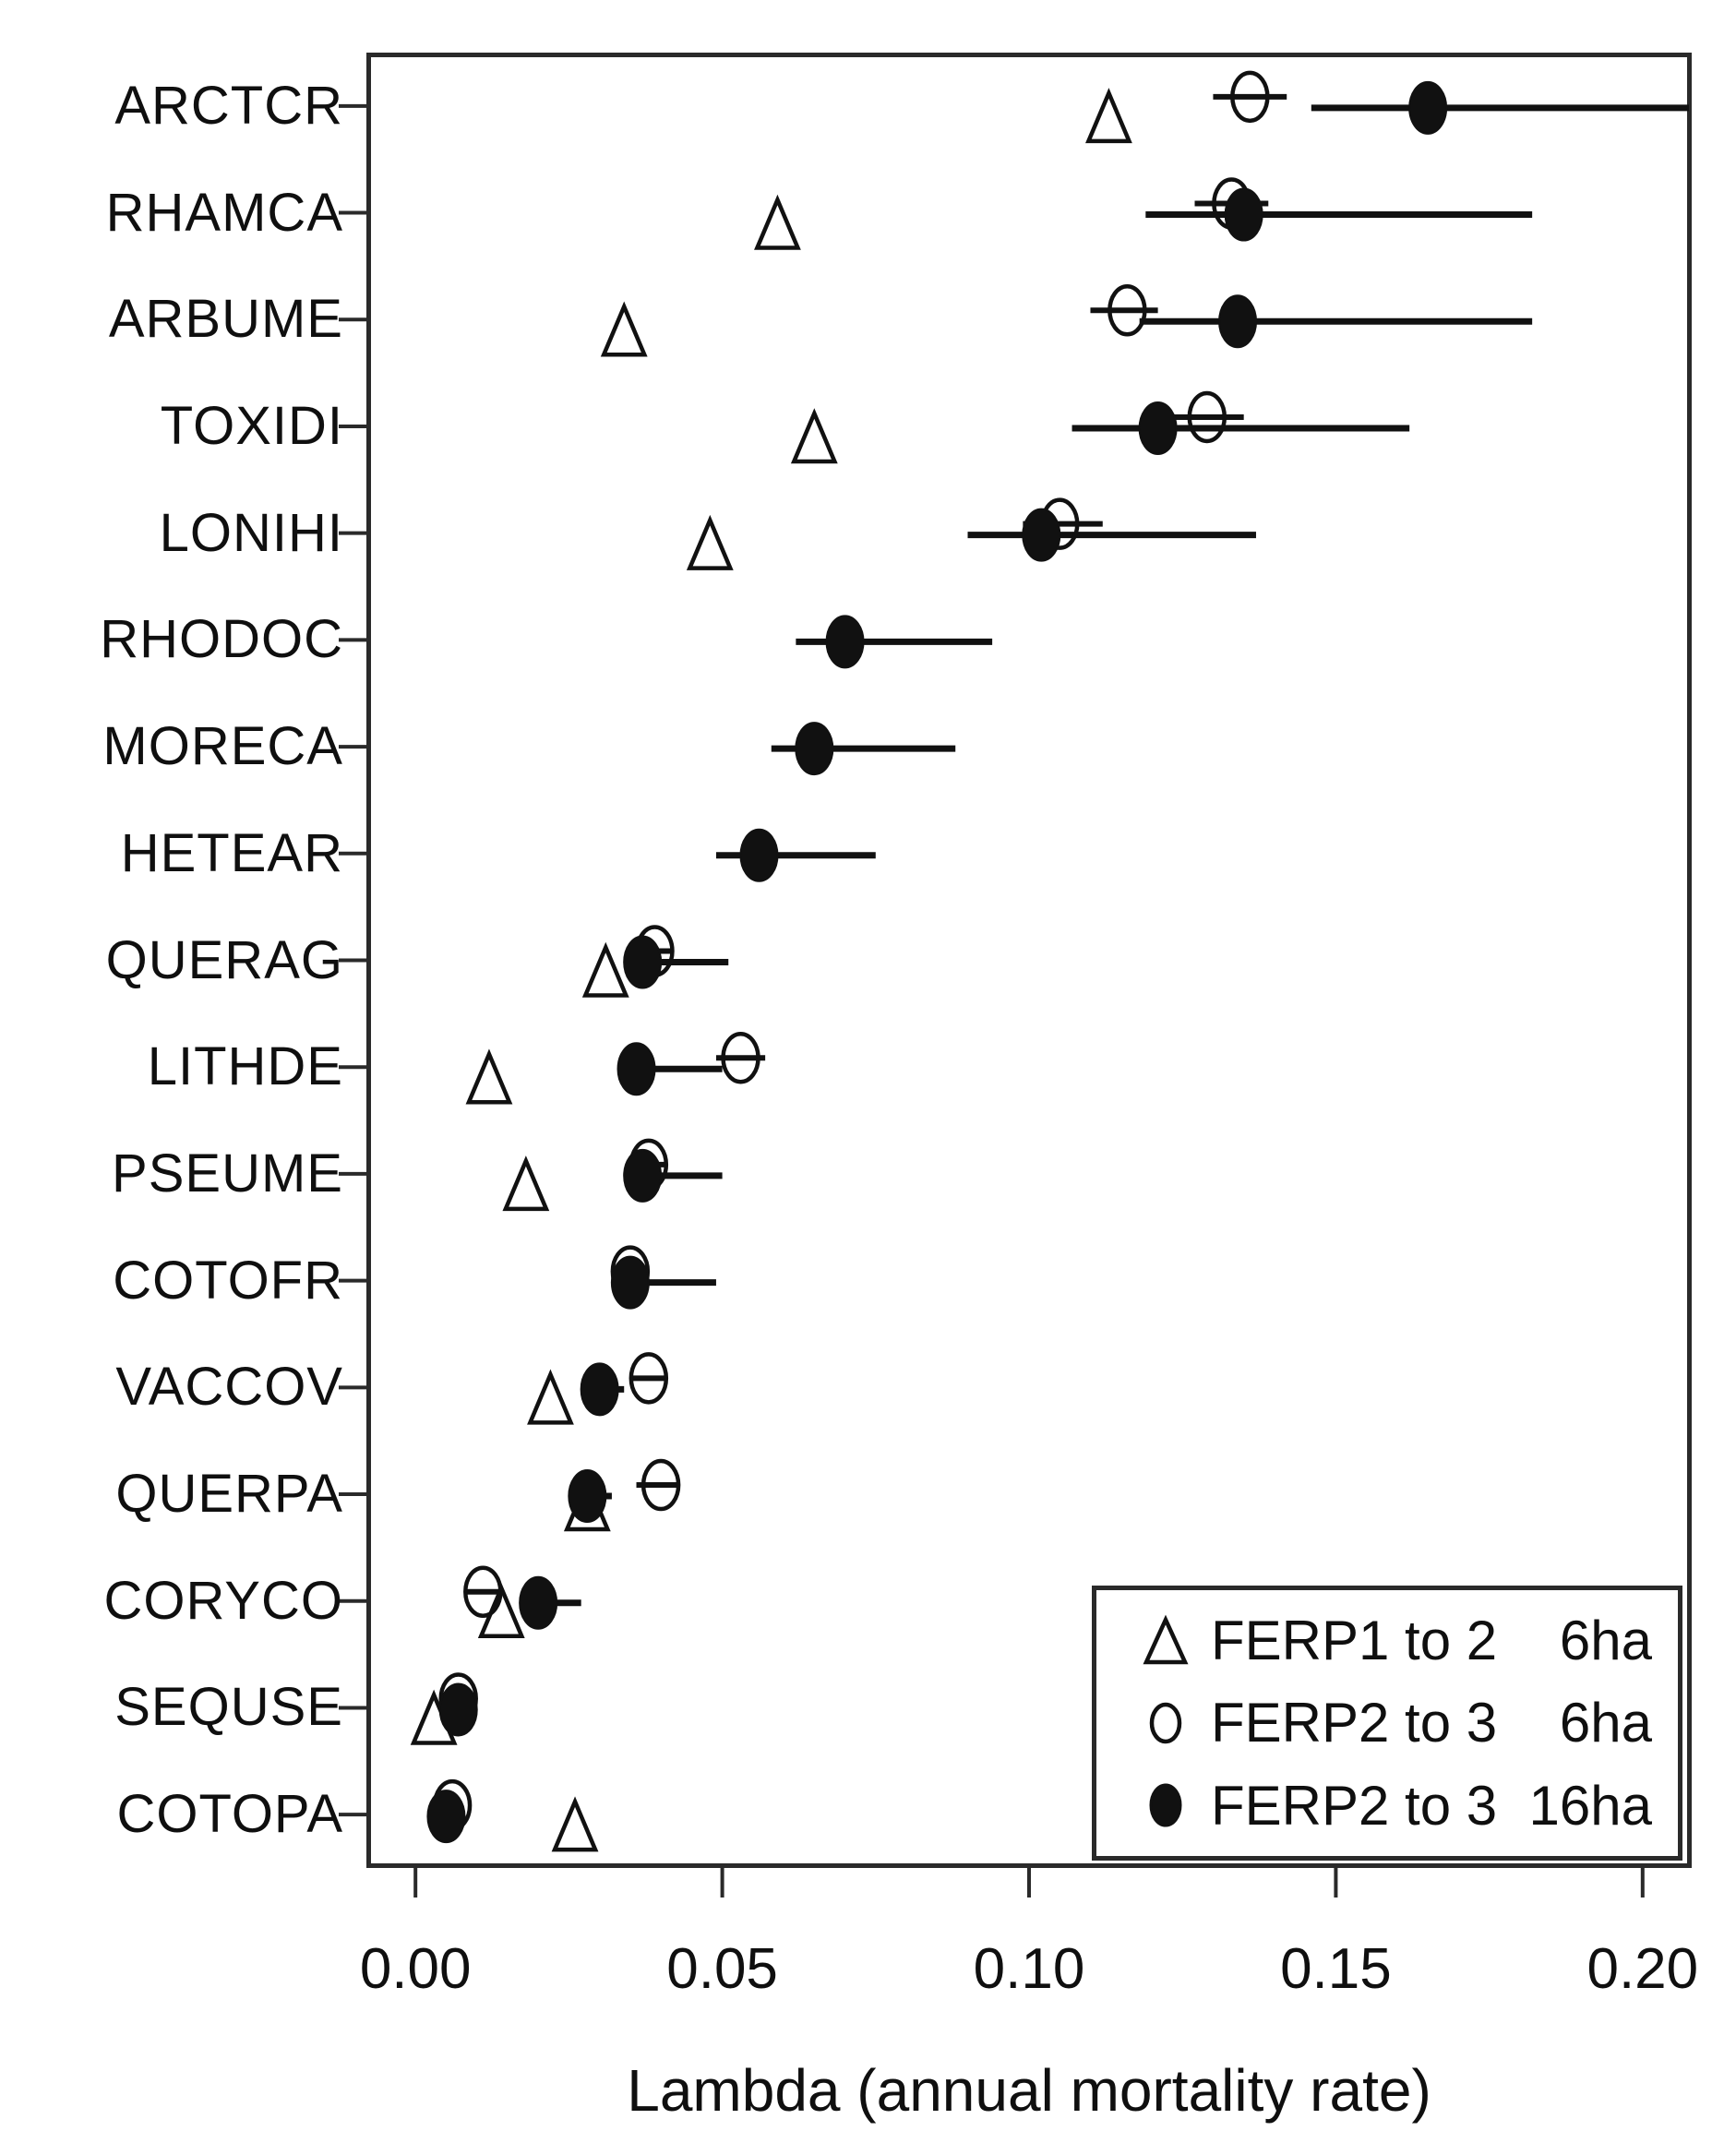  I want to click on y-axis-label-MORECA: MORECA, so click(223, 746).